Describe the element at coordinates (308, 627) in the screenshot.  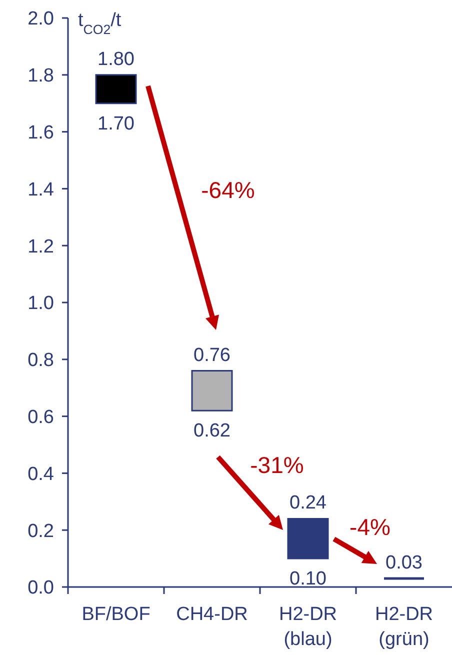
I see `x-tick-label: H2-DR (blau)` at that location.